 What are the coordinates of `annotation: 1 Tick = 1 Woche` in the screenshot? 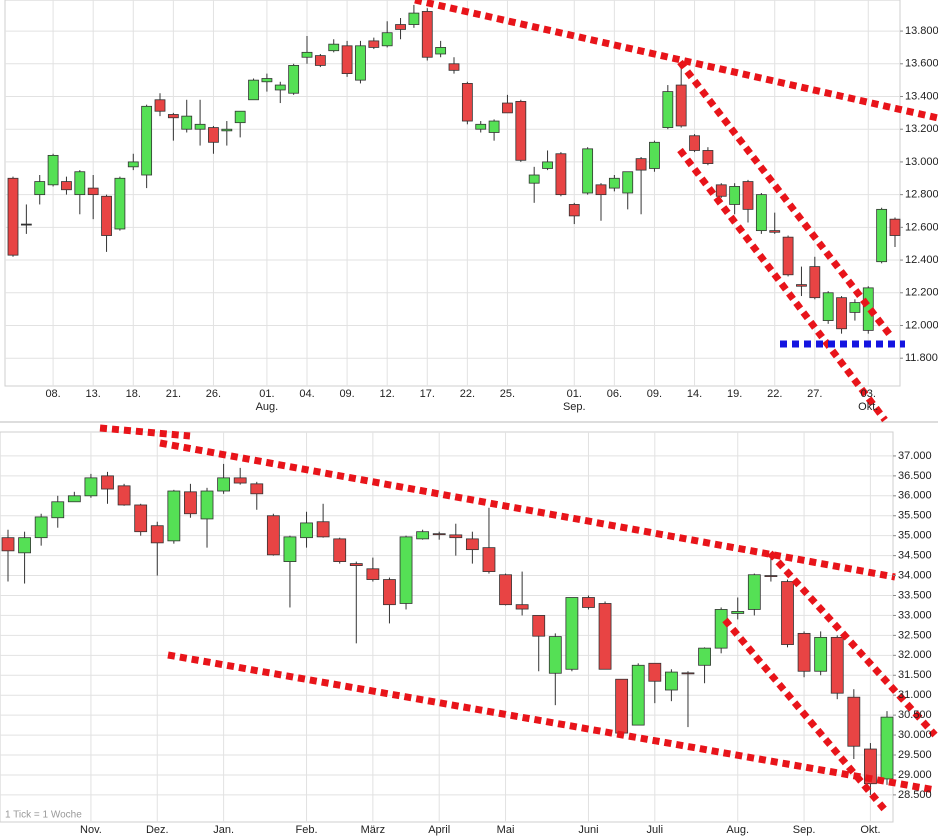 It's located at (43, 815).